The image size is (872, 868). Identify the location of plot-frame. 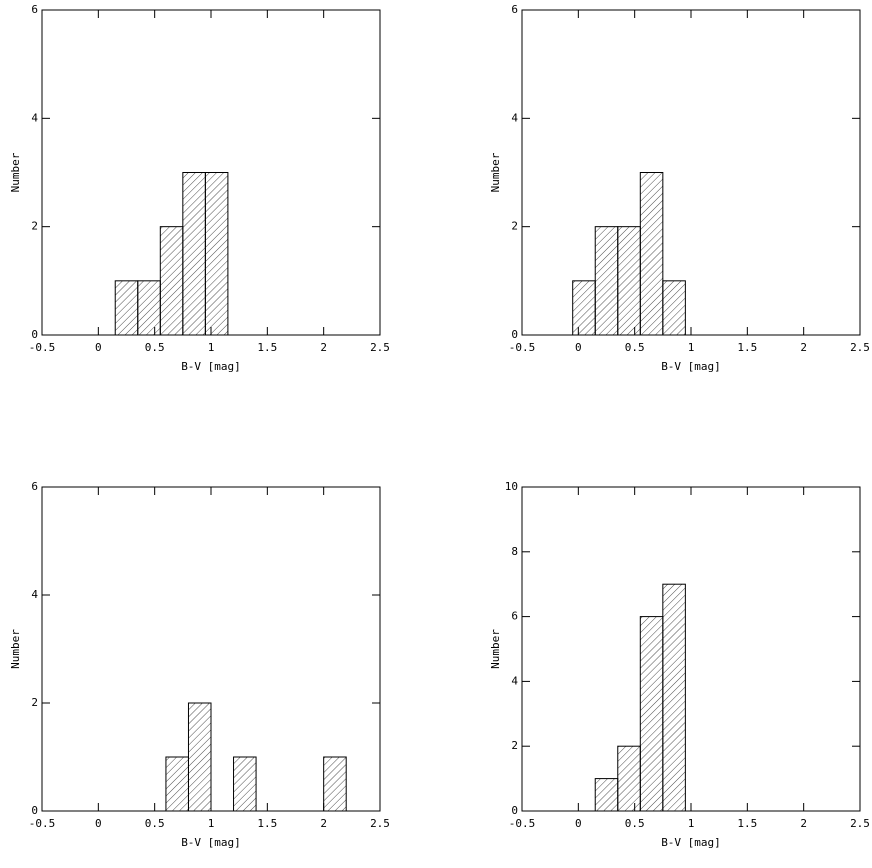
(691, 649).